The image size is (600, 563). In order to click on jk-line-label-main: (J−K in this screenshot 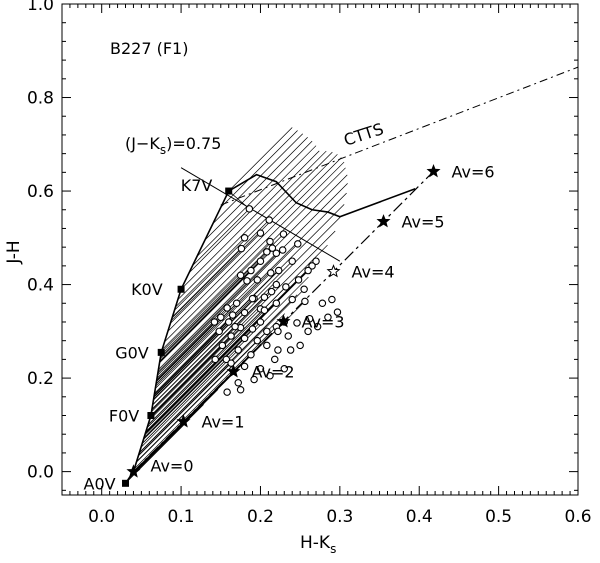, I will do `click(142, 143)`.